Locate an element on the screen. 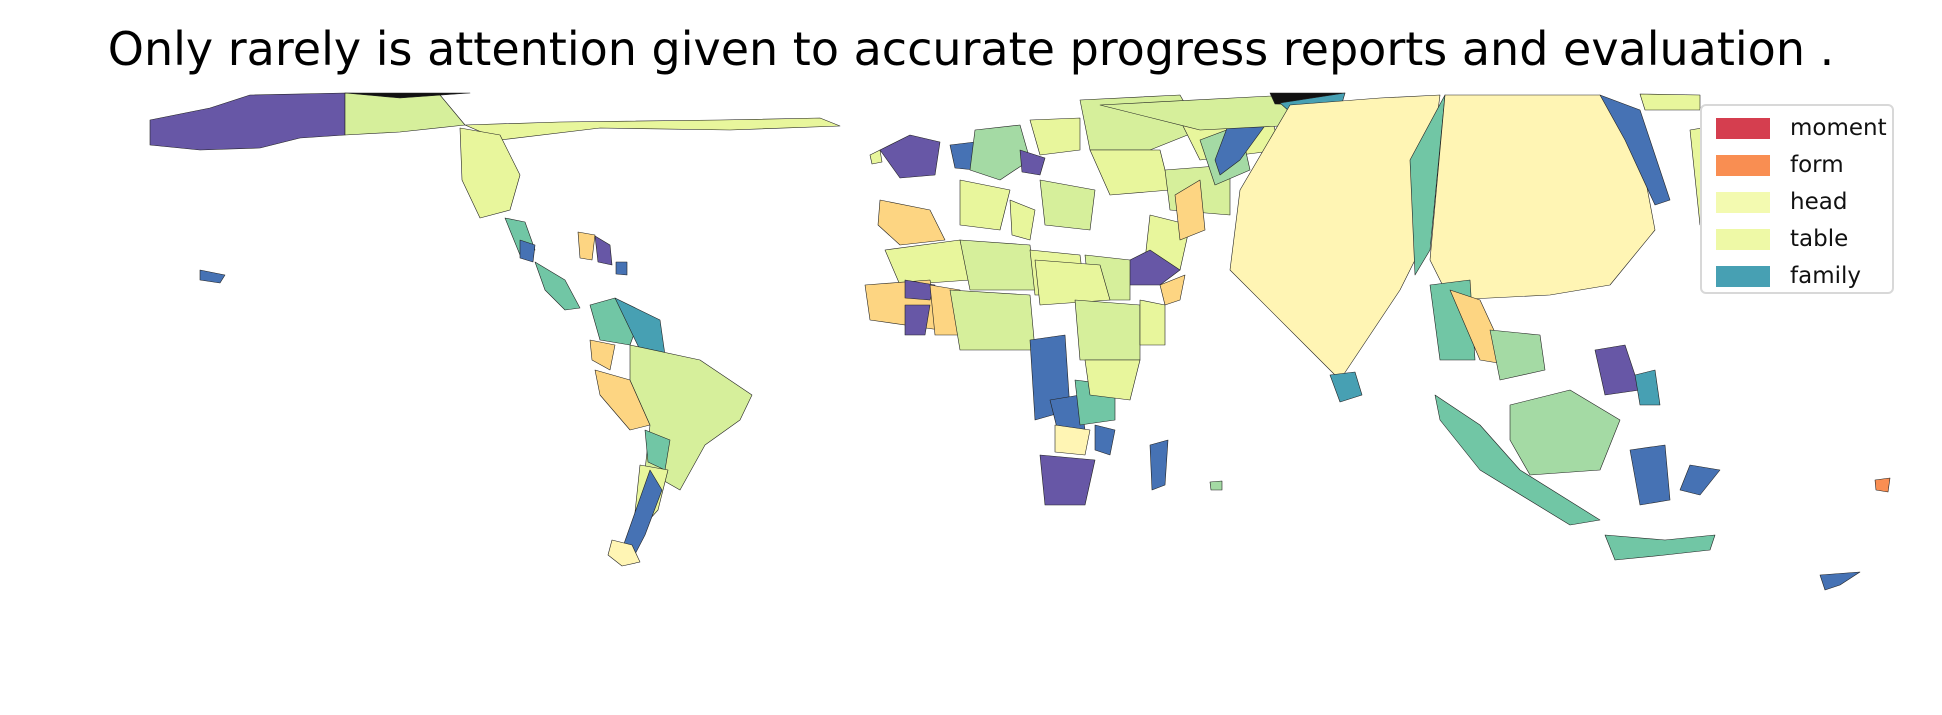 Image resolution: width=1942 pixels, height=715 pixels. region-mali is located at coordinates (920, 290).